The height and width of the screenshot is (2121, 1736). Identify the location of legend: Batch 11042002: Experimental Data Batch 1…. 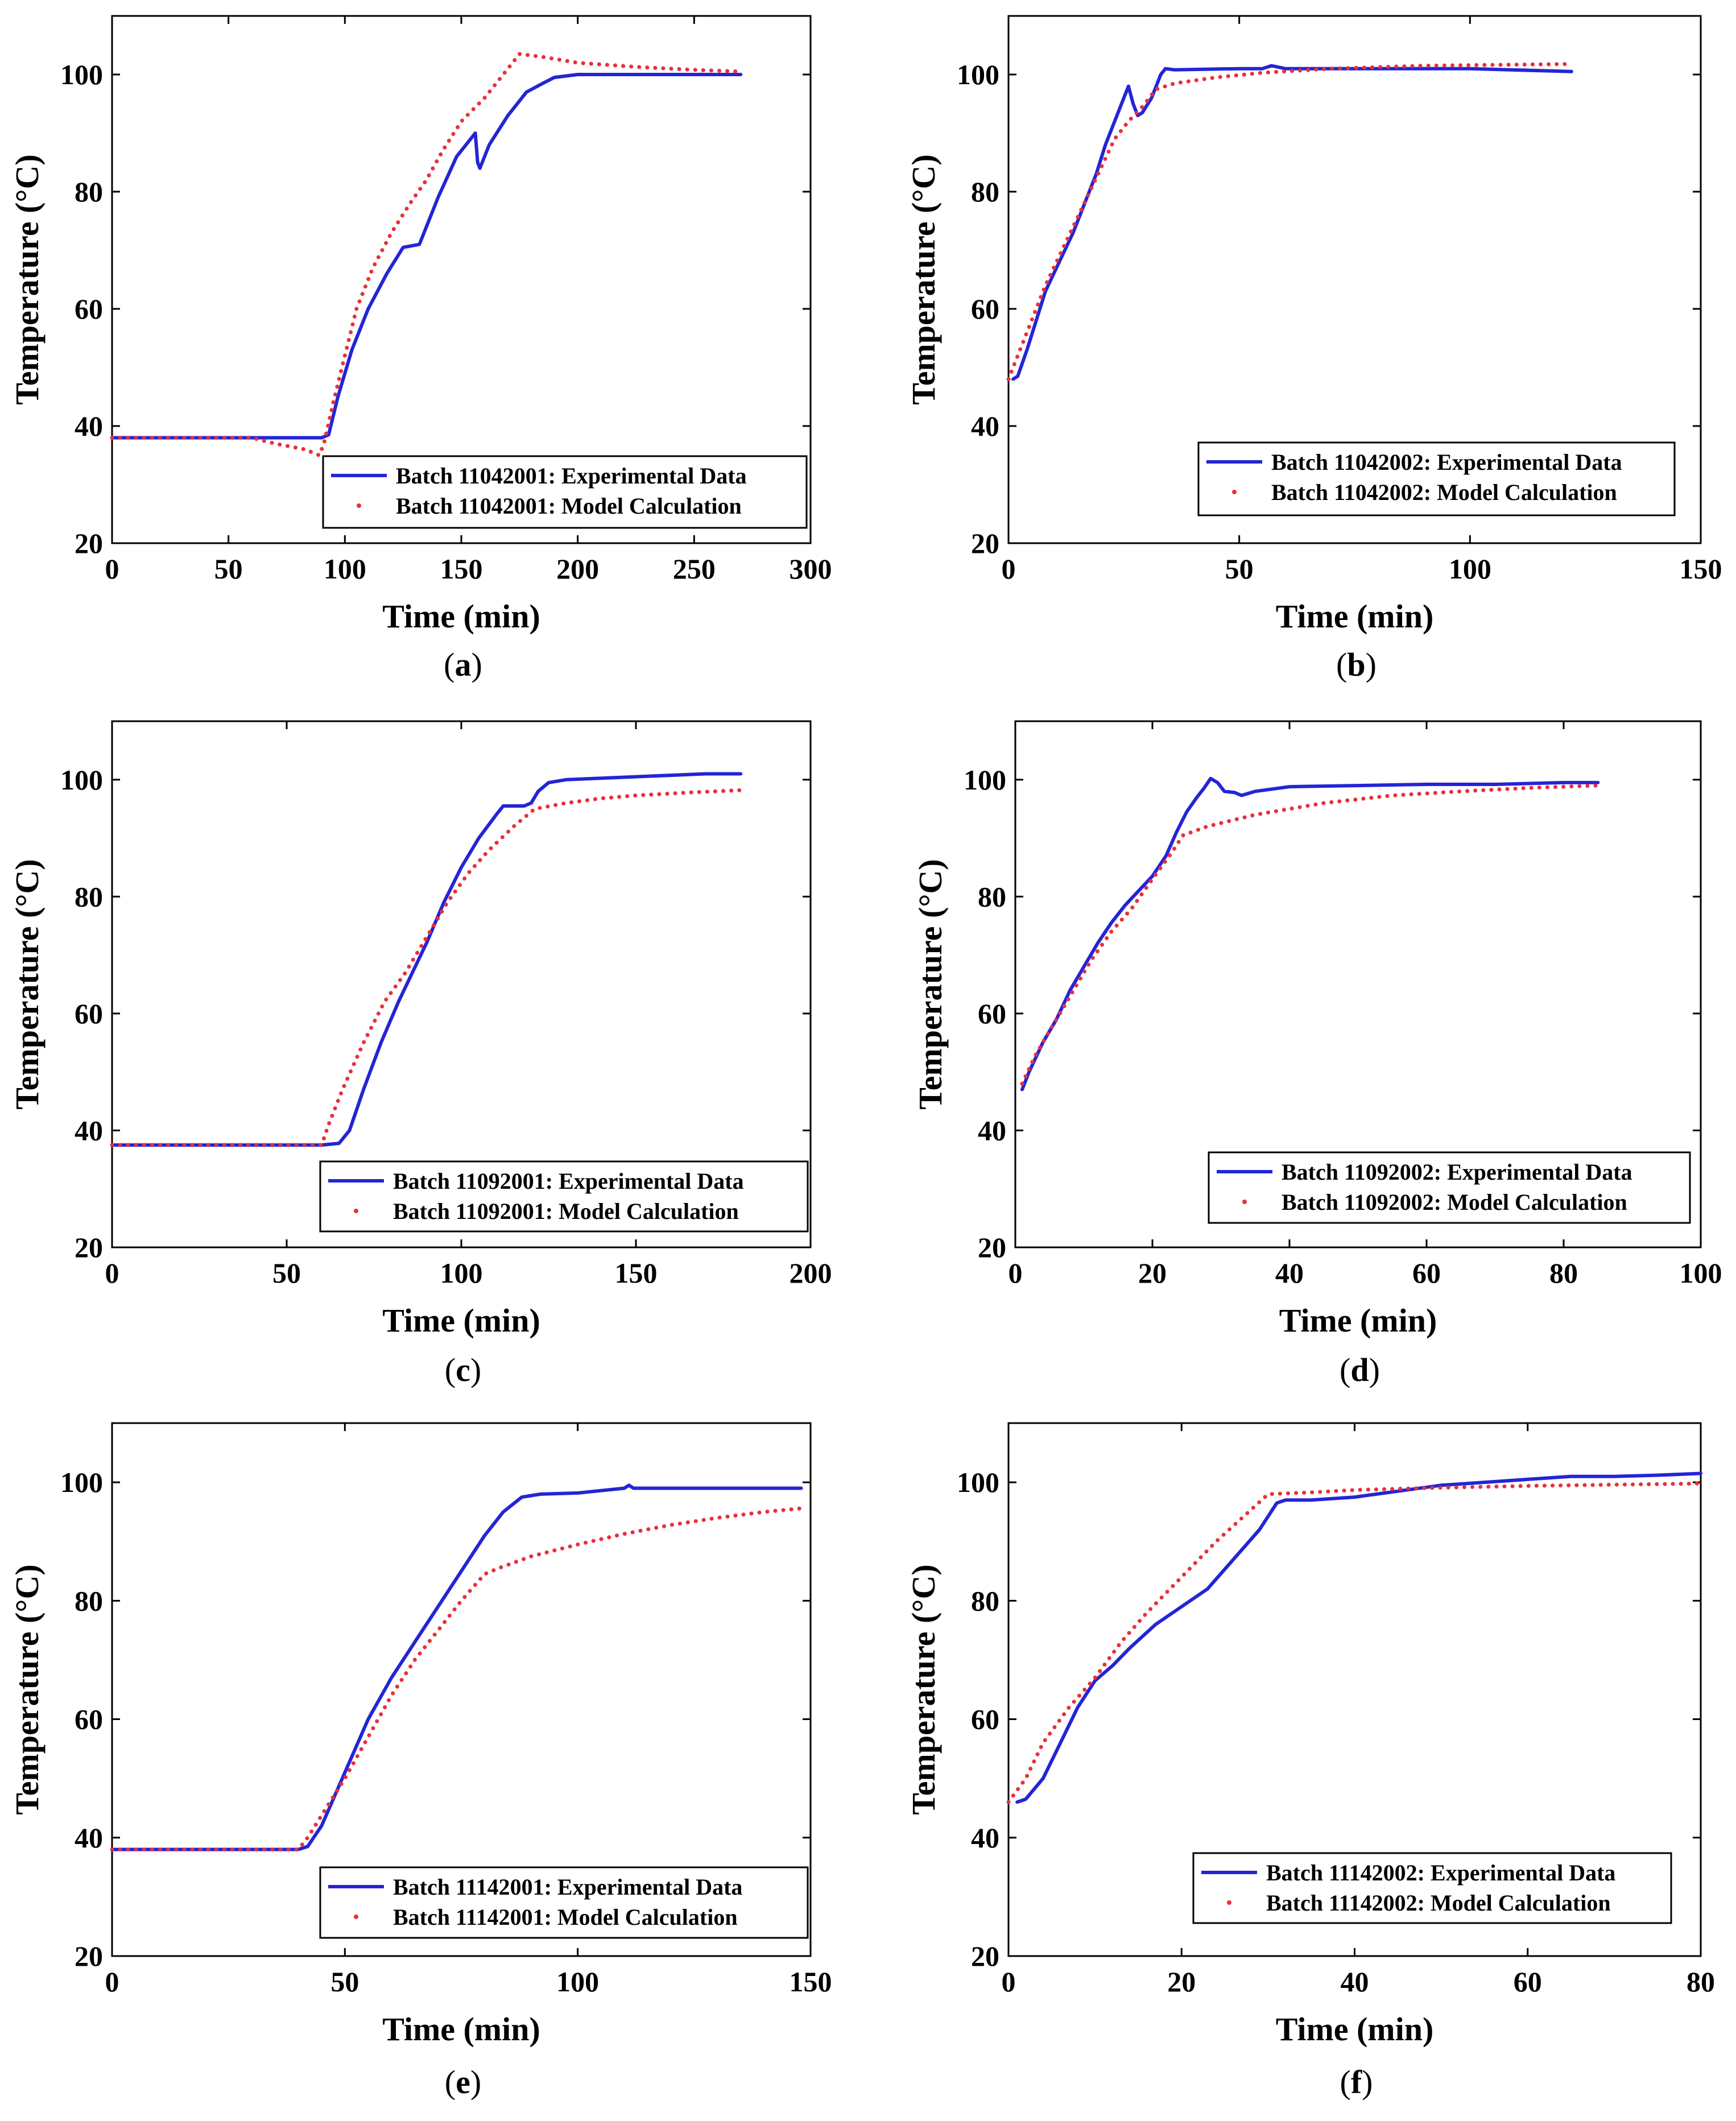
(1436, 478).